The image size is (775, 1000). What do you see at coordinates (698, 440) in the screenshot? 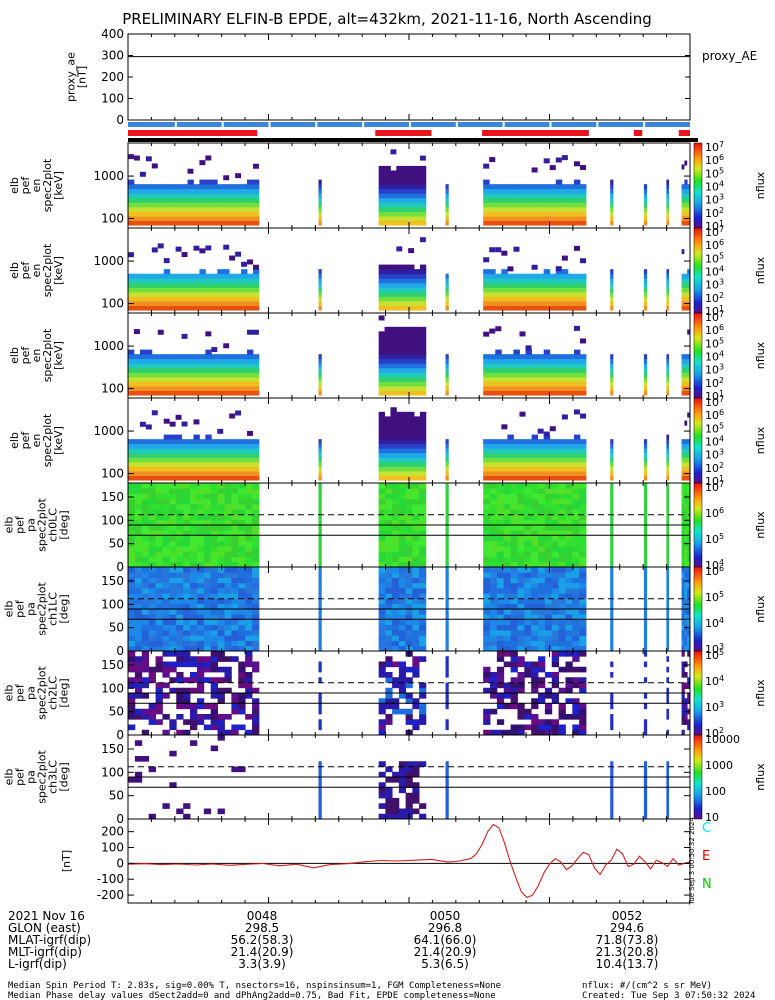
I see `colorbar` at bounding box center [698, 440].